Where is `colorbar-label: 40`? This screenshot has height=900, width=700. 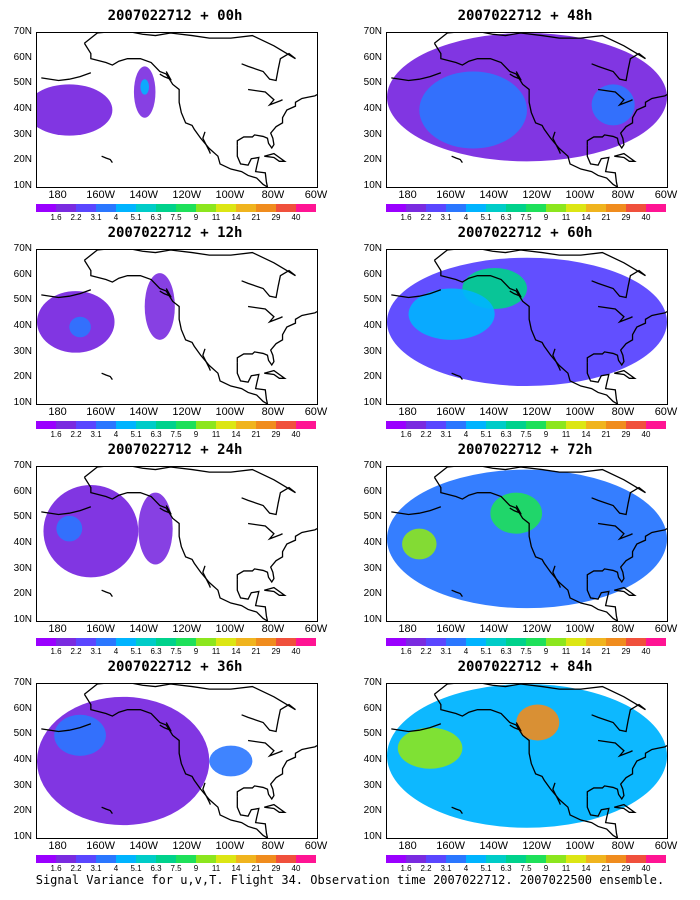
colorbar-label: 40 is located at coordinates (296, 868).